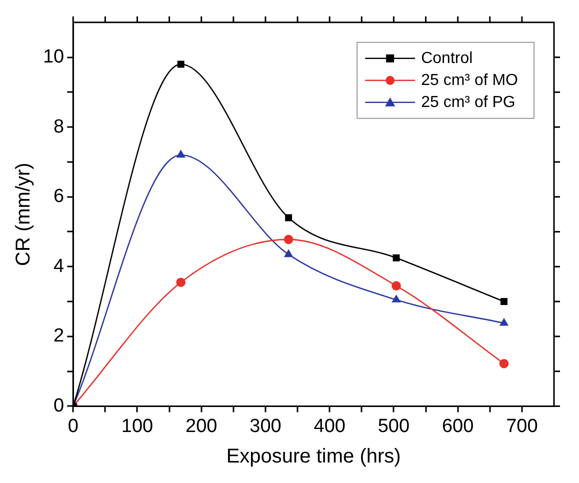 The image size is (579, 483). I want to click on y-tick-label: 4, so click(59, 266).